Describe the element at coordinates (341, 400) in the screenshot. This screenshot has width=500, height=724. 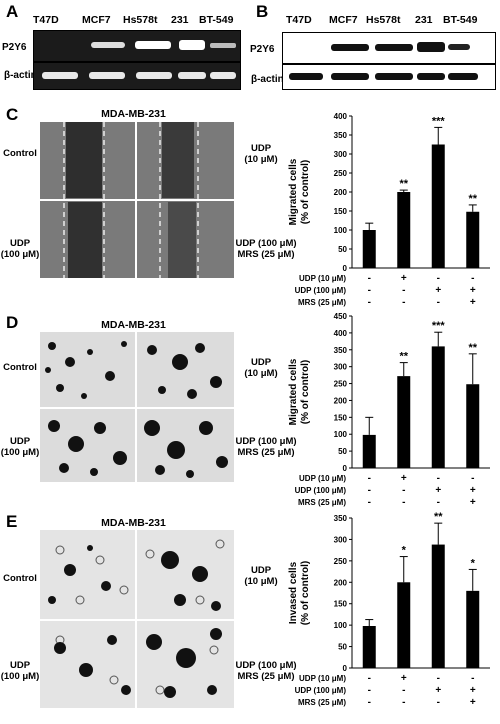
I see `y-tick-label: 200` at that location.